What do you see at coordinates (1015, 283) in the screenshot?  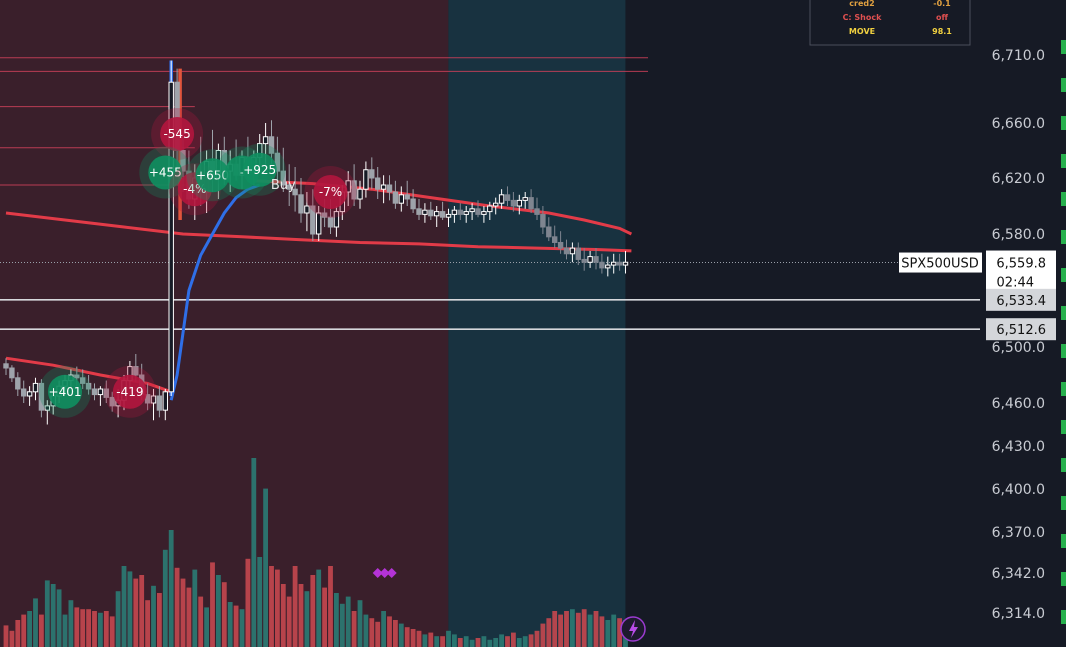 I see `countdown-timer: 02:44` at bounding box center [1015, 283].